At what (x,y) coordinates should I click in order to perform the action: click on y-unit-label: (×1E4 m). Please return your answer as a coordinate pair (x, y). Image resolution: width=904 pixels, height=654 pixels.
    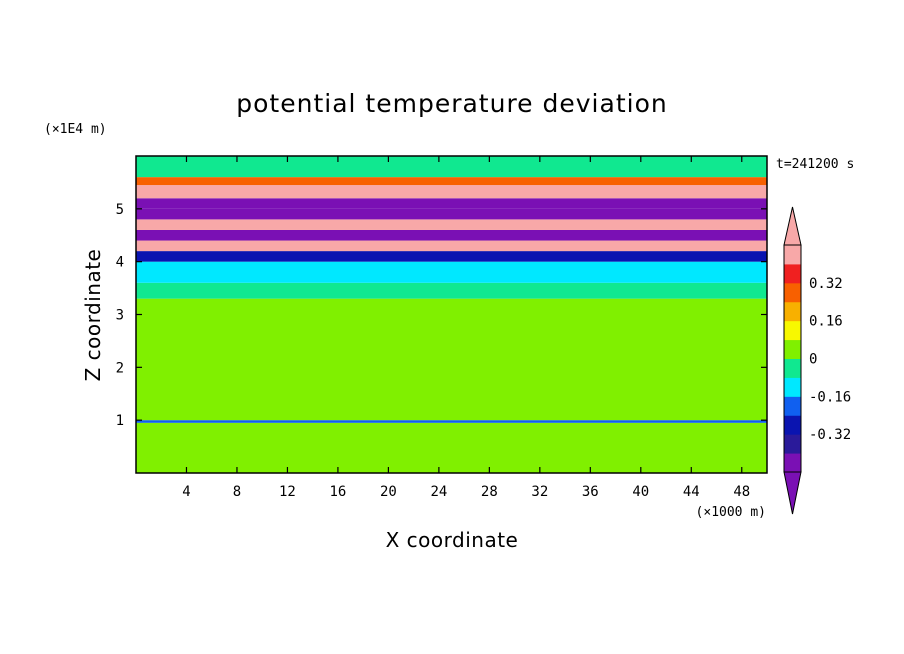
    Looking at the image, I should click on (75, 129).